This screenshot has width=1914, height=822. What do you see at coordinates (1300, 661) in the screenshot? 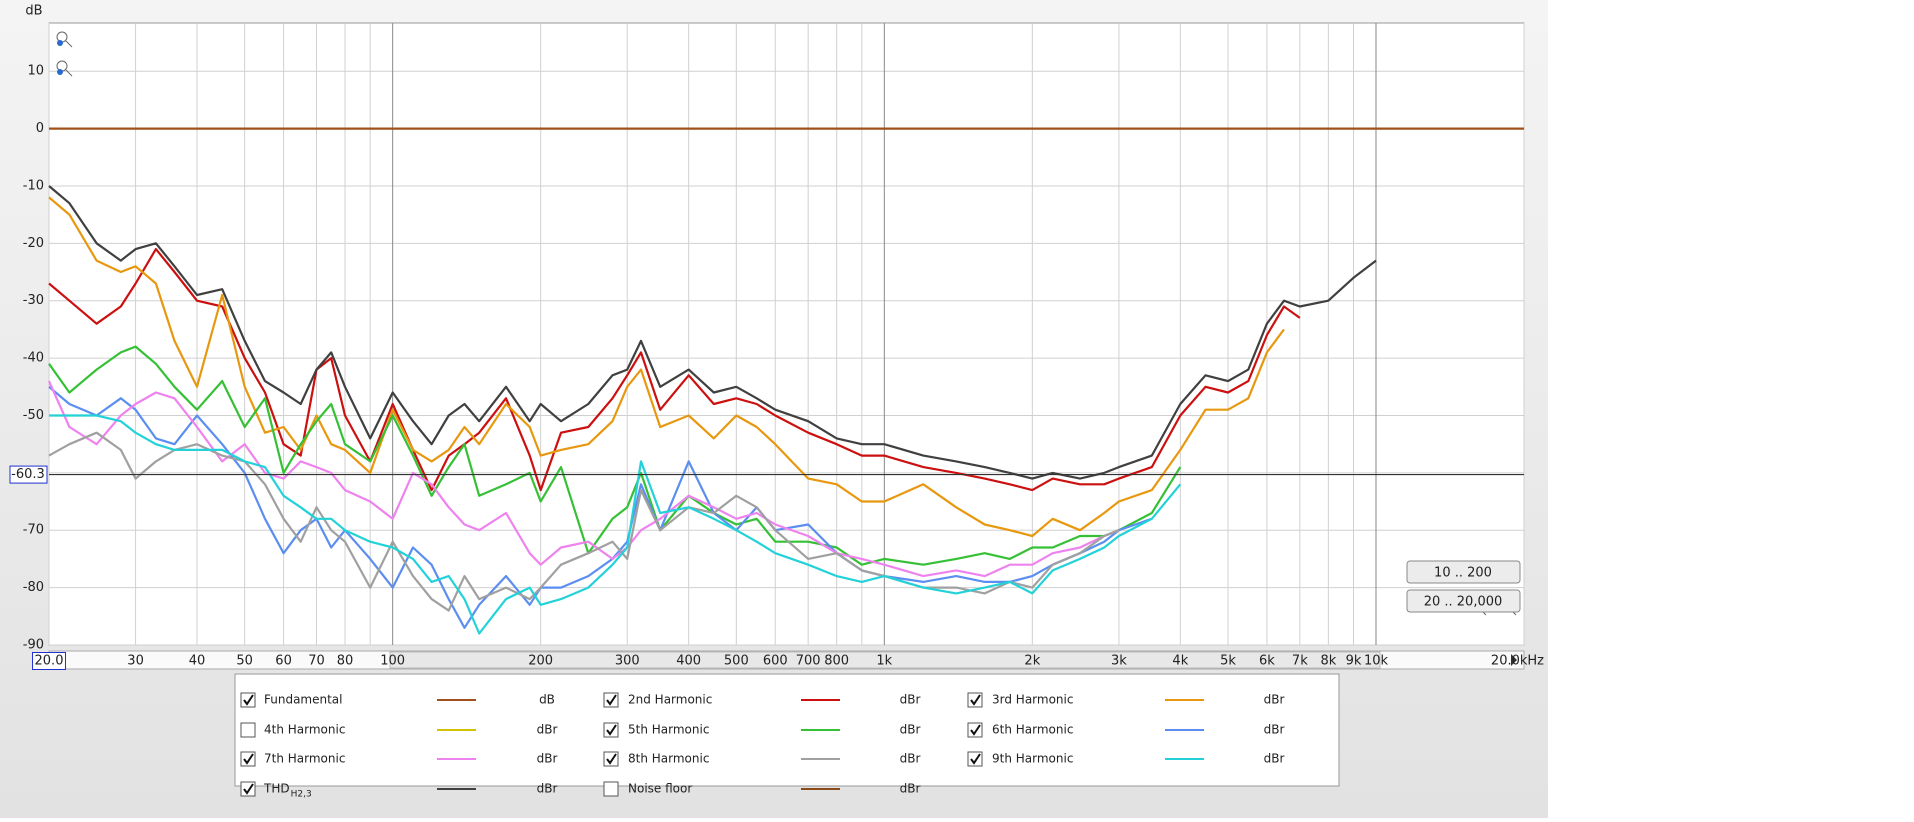
I see `x-tick-label: 7k` at bounding box center [1300, 661].